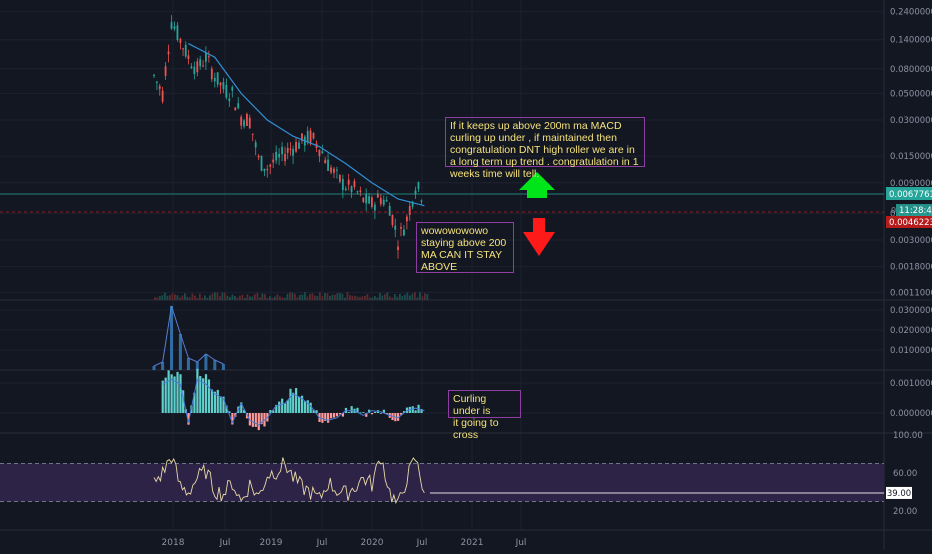 Image resolution: width=932 pixels, height=554 pixels. What do you see at coordinates (442, 482) in the screenshot?
I see `rsi-band` at bounding box center [442, 482].